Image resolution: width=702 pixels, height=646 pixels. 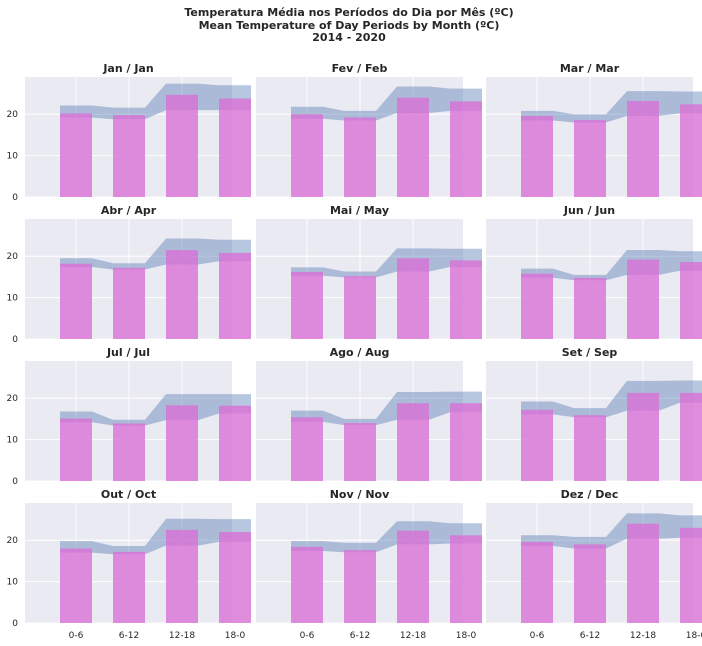 I want to click on panel-title: Dez / Dec, so click(x=590, y=494).